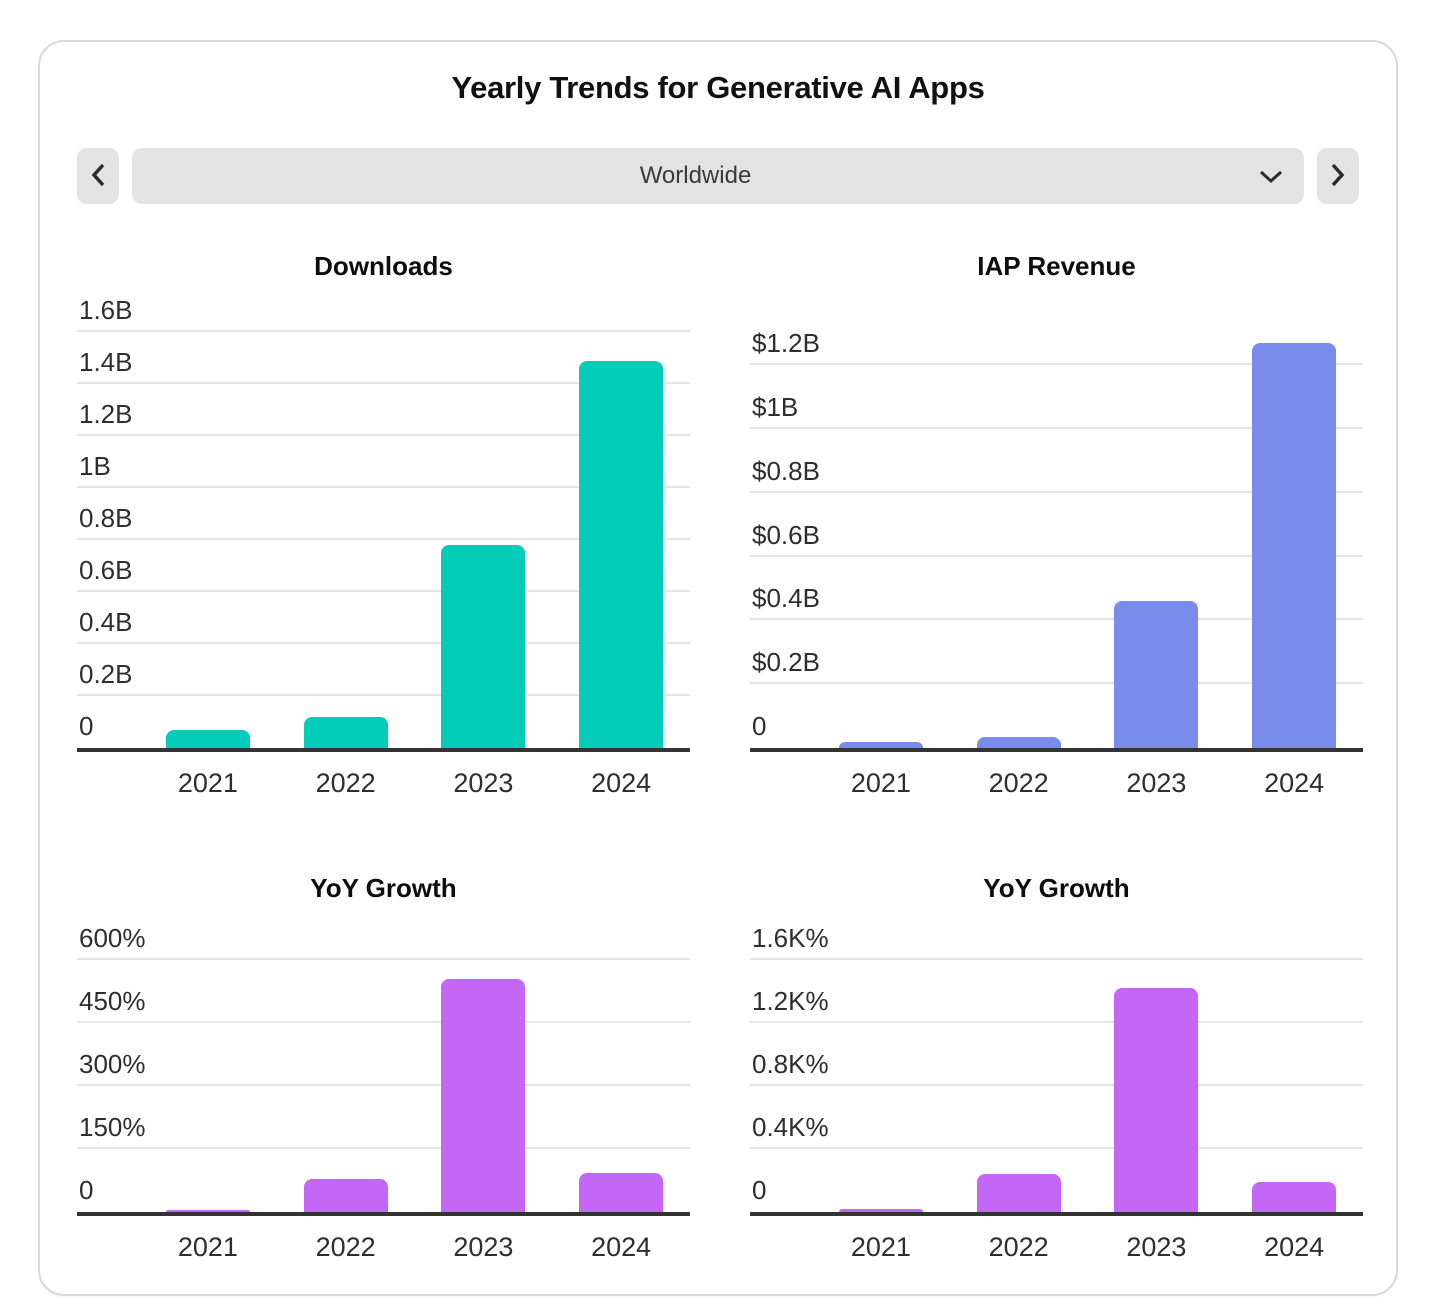  Describe the element at coordinates (106, 674) in the screenshot. I see `y-tick-label: 0.2B` at that location.